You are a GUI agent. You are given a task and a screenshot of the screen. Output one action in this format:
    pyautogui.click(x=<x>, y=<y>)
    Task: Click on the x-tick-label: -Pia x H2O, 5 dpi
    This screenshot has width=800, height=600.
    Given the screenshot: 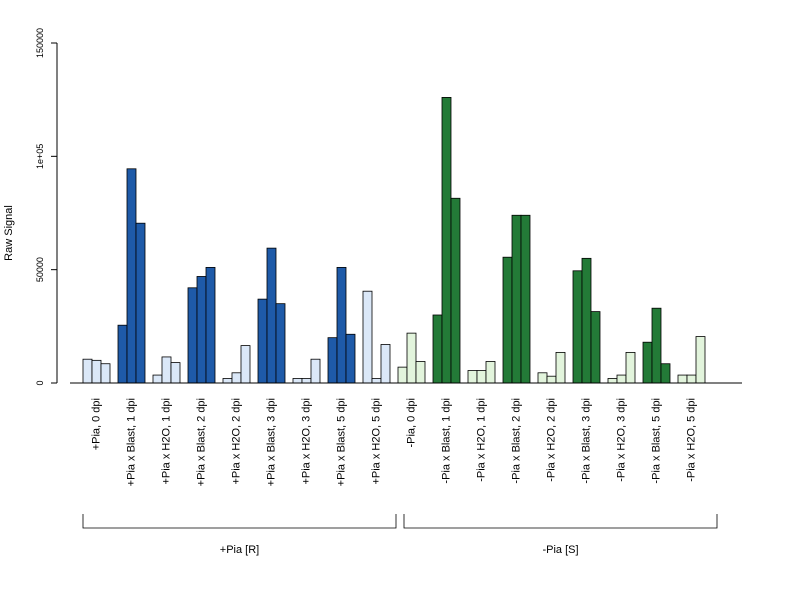 What is the action you would take?
    pyautogui.click(x=692, y=440)
    